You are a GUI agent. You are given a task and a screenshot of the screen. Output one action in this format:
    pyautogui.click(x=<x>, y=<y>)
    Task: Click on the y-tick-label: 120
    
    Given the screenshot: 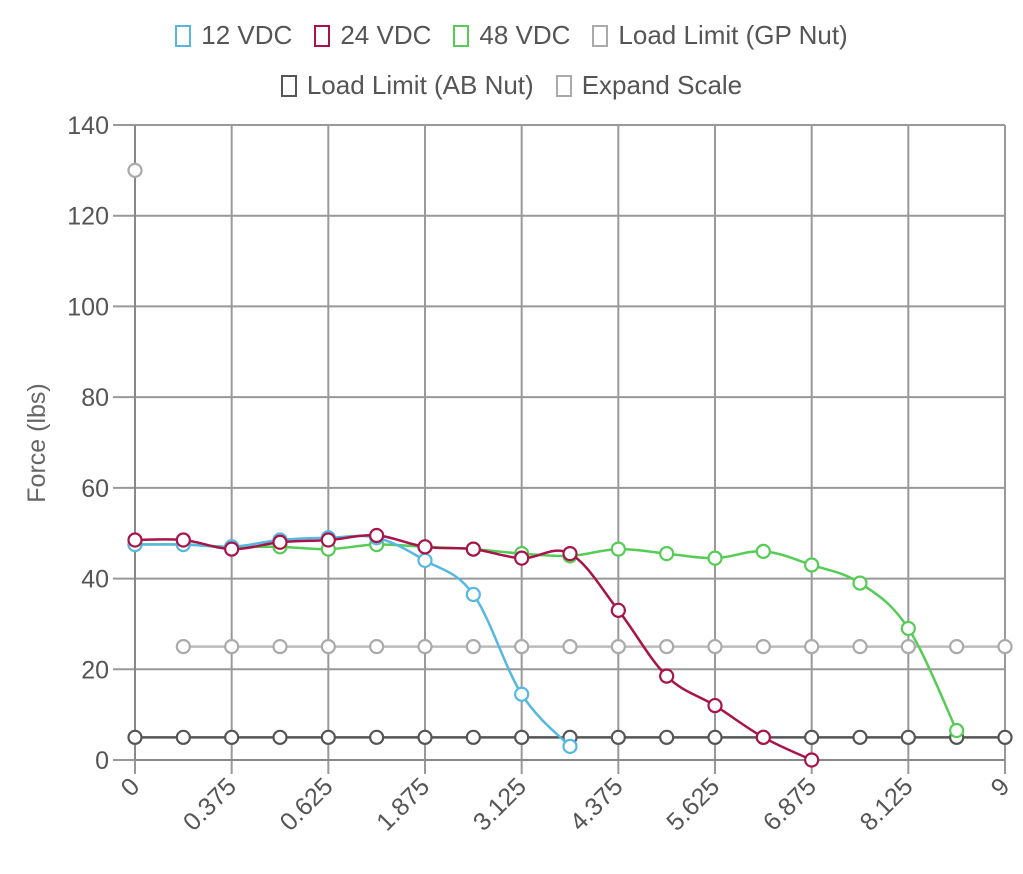 What is the action you would take?
    pyautogui.click(x=88, y=217)
    